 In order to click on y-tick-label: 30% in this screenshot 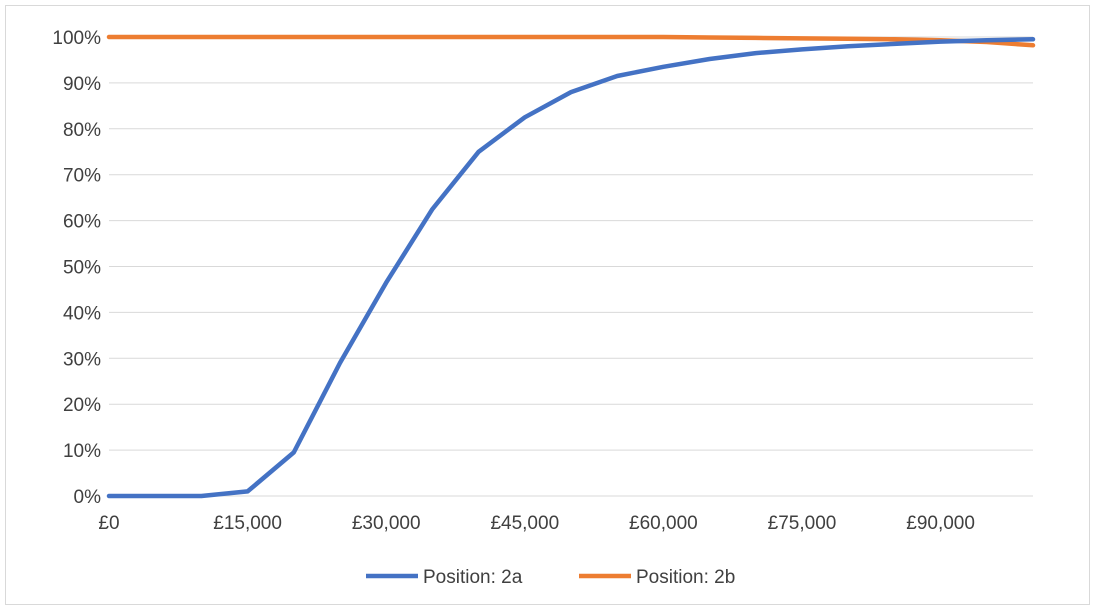, I will do `click(82, 359)`.